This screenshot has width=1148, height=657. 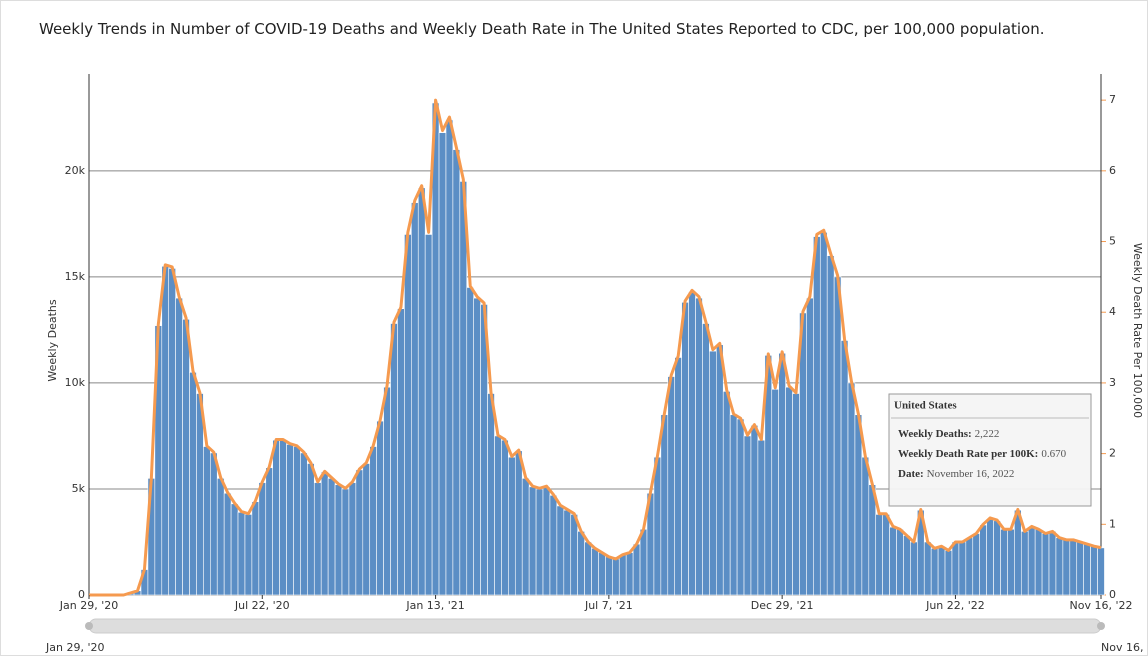 What do you see at coordinates (1112, 99) in the screenshot?
I see `y2-tick-label: 7` at bounding box center [1112, 99].